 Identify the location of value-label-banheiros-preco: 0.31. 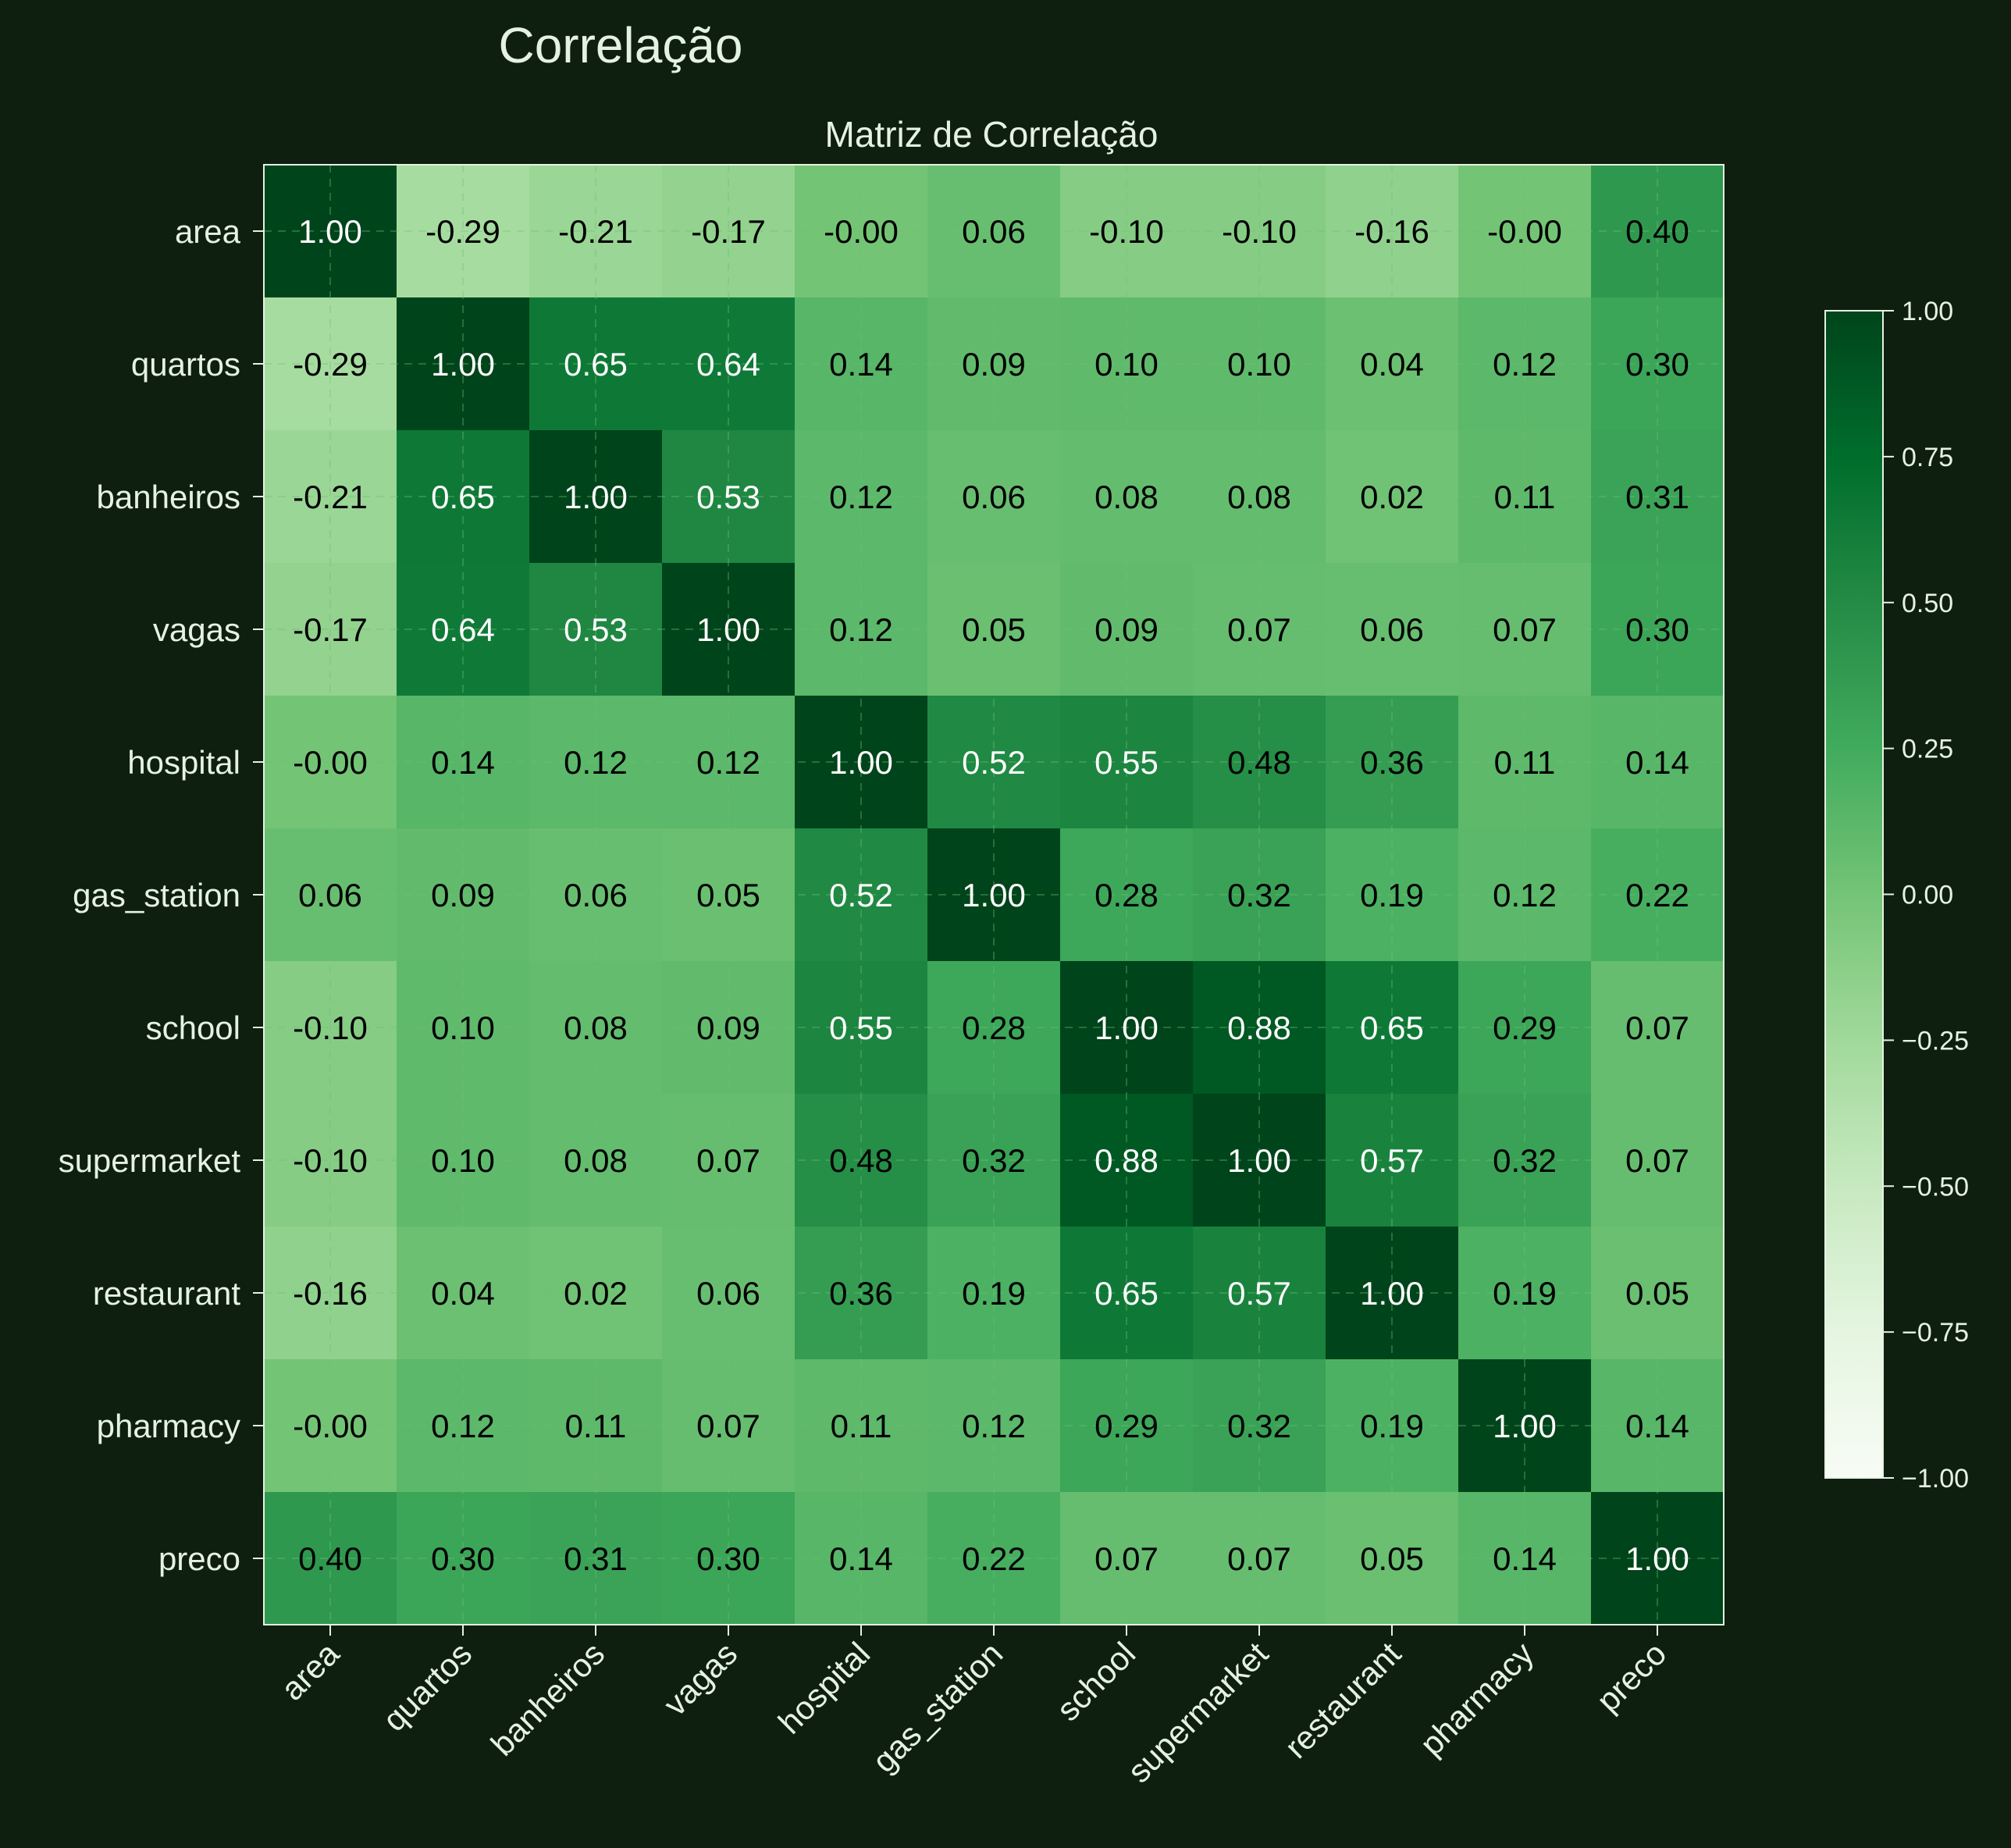
(1657, 497).